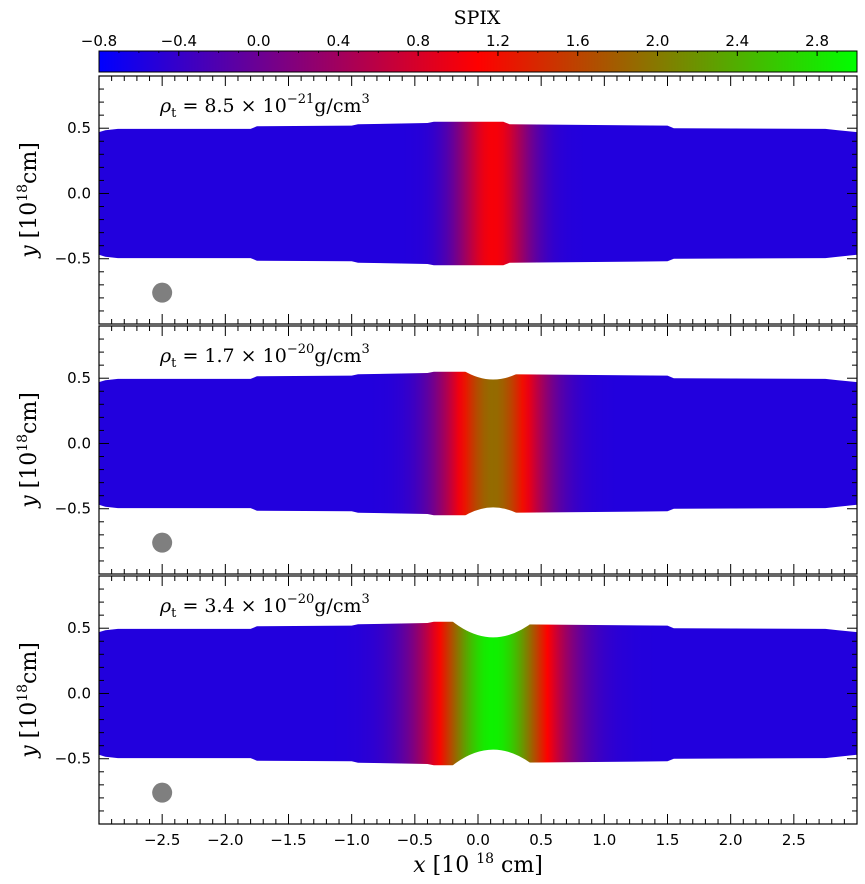 The height and width of the screenshot is (884, 865). What do you see at coordinates (225, 840) in the screenshot?
I see `x-tick-label: −2.0` at bounding box center [225, 840].